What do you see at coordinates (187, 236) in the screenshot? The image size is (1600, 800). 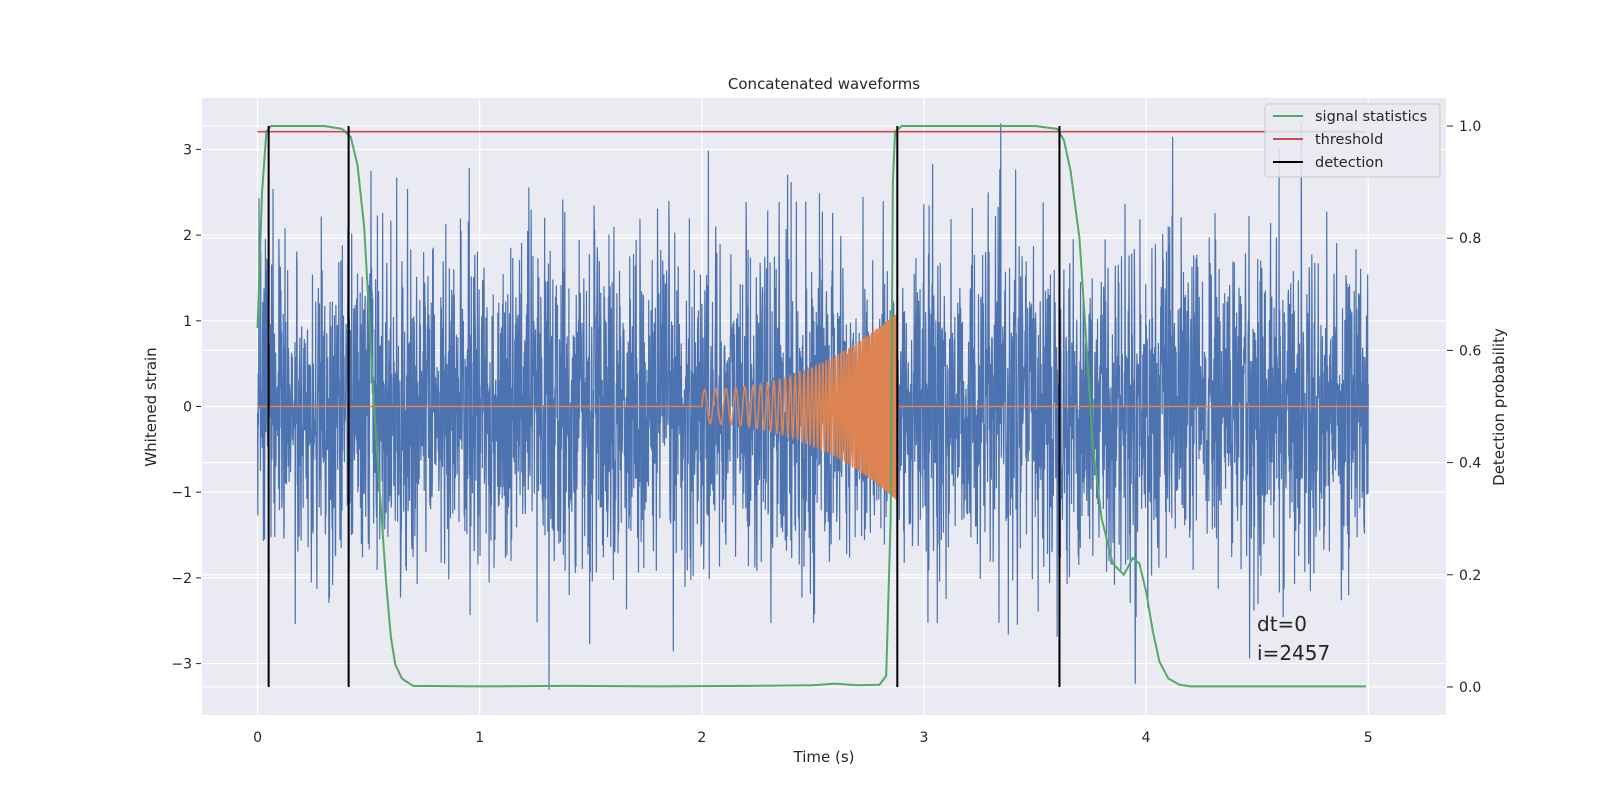 I see `left-tick-label: 2` at bounding box center [187, 236].